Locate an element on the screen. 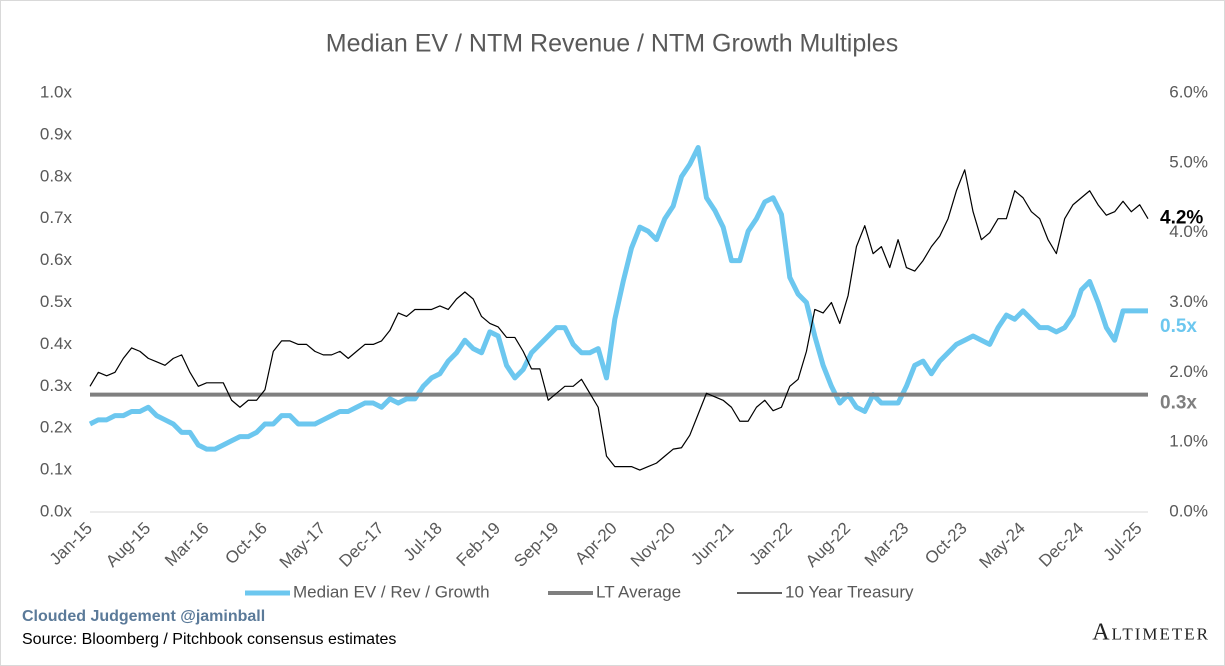  y2-tick-label: 5.0% is located at coordinates (1188, 161).